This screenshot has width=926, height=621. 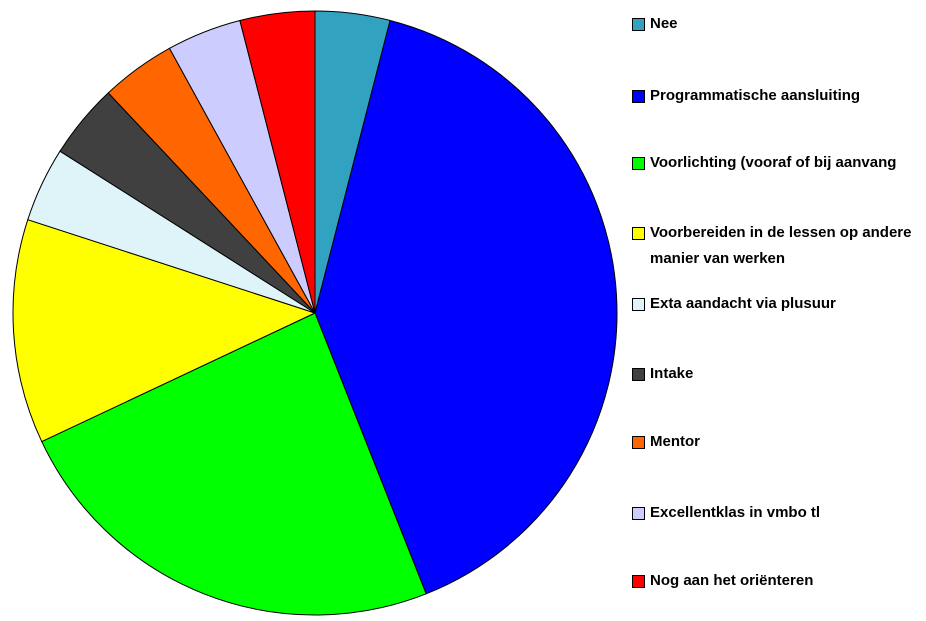 I want to click on legend-label: Intake, so click(x=672, y=373).